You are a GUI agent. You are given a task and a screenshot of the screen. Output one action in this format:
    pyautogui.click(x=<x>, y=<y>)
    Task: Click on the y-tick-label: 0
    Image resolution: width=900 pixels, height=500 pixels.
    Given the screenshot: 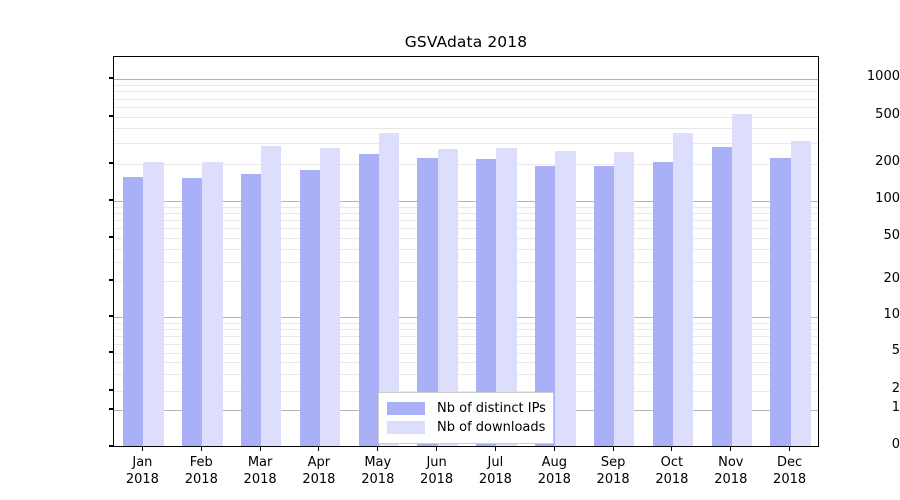 What is the action you would take?
    pyautogui.click(x=895, y=444)
    